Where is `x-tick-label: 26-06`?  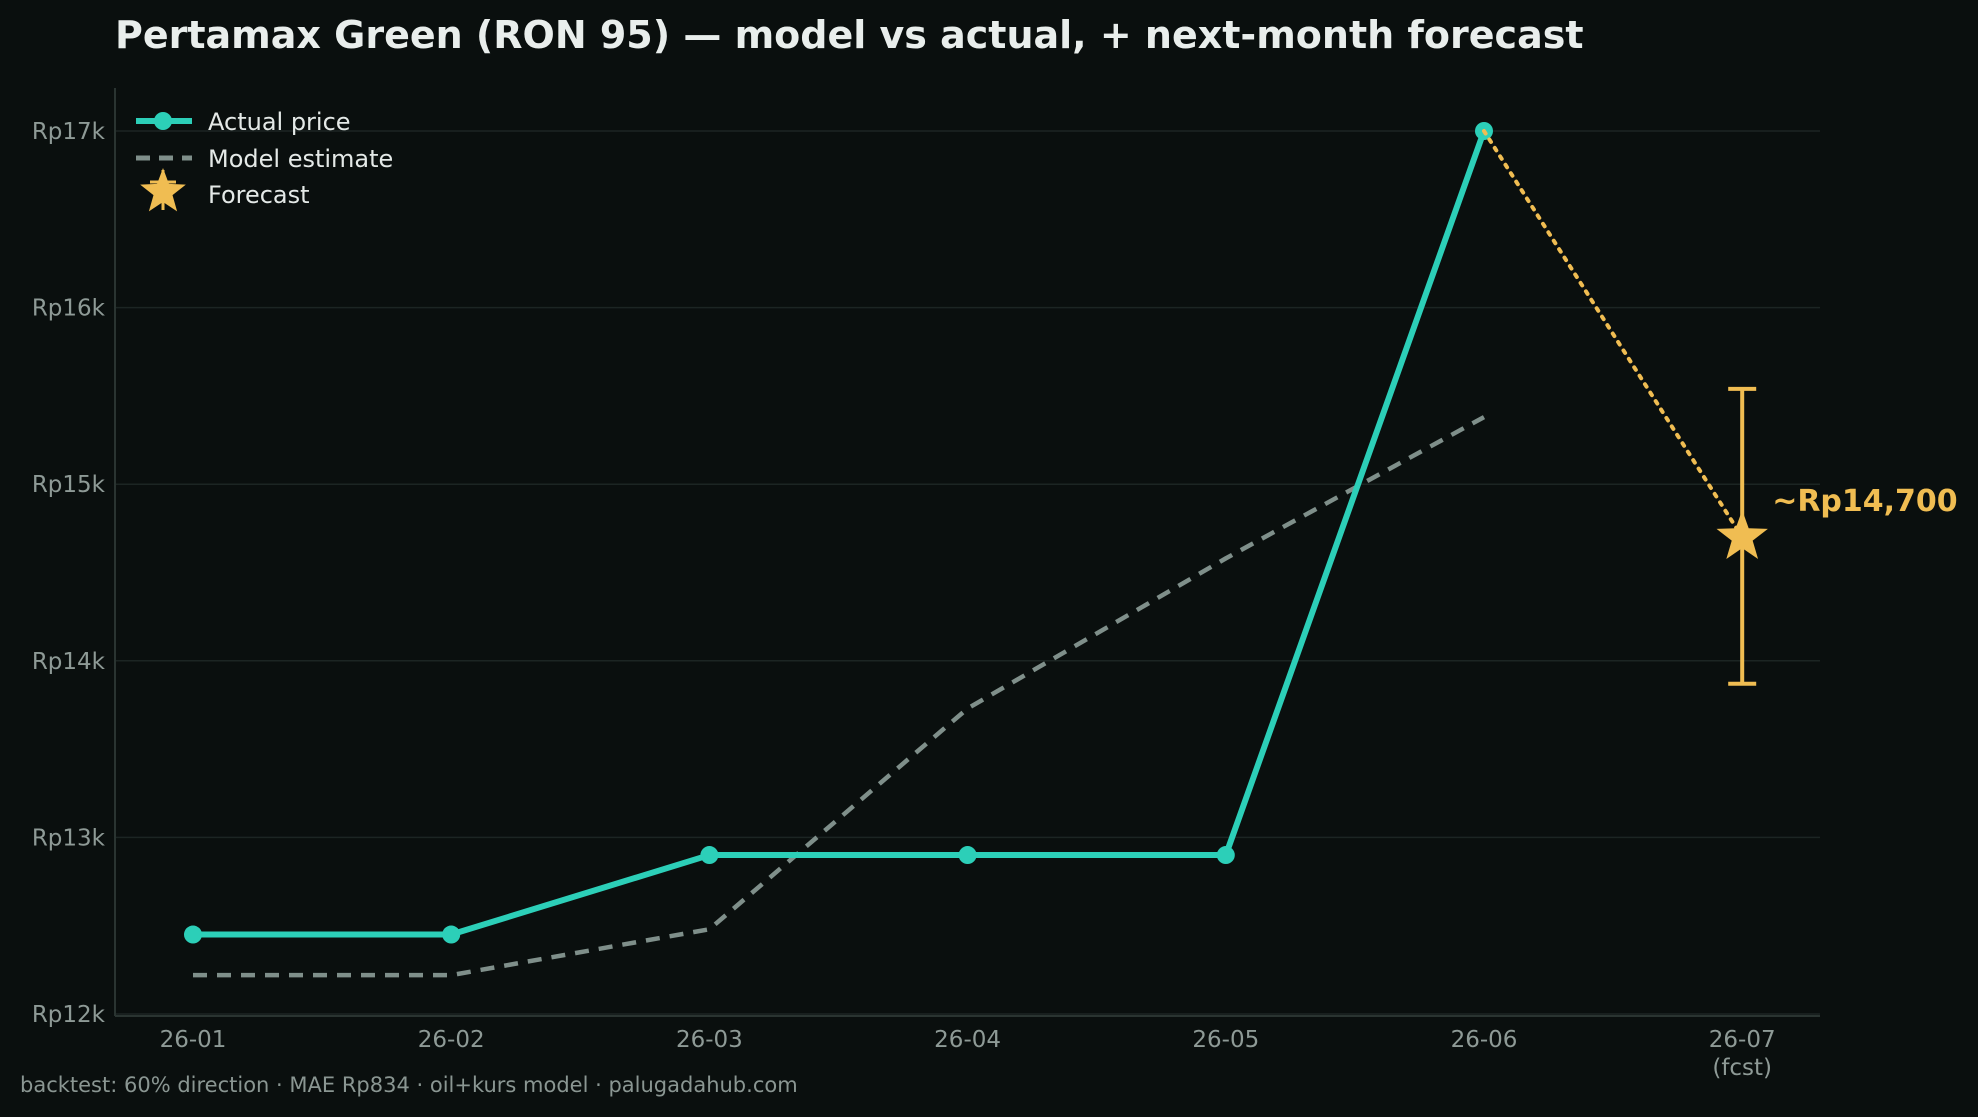 x-tick-label: 26-06 is located at coordinates (1484, 1040).